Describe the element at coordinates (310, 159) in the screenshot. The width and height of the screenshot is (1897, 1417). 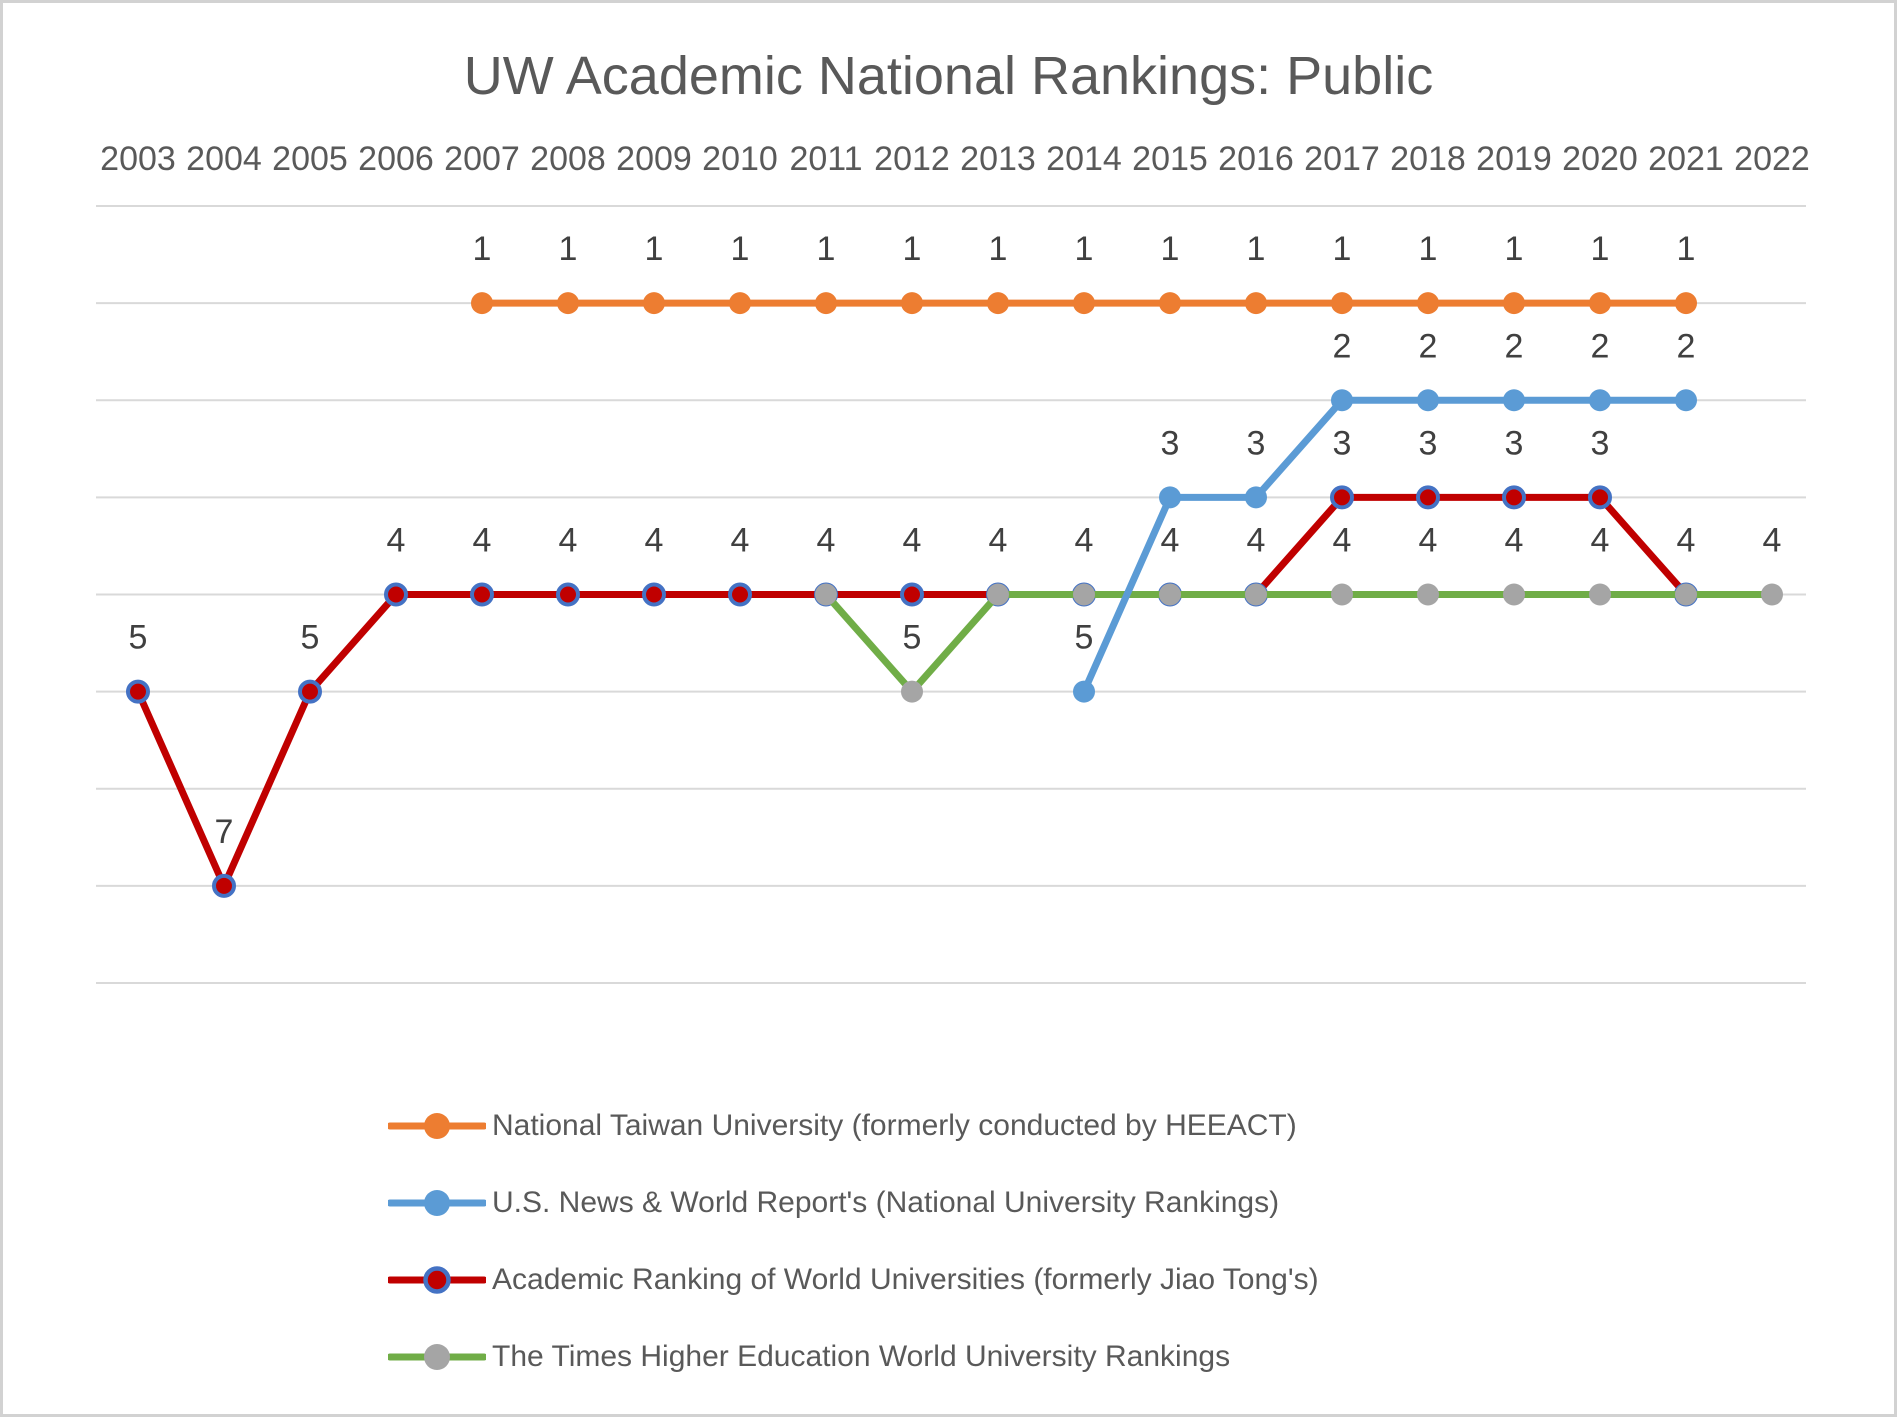
I see `year-label-2005: 2005` at that location.